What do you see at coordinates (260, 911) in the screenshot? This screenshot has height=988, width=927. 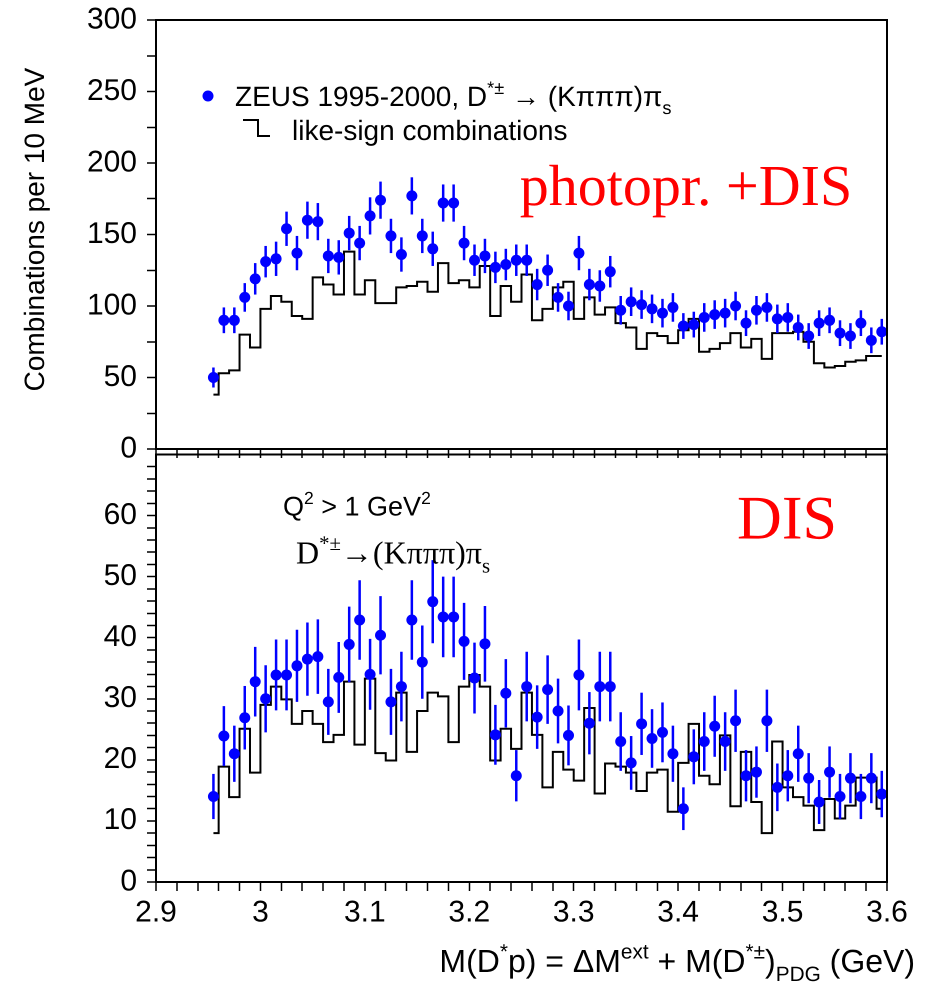 I see `x-tick-label: 3` at bounding box center [260, 911].